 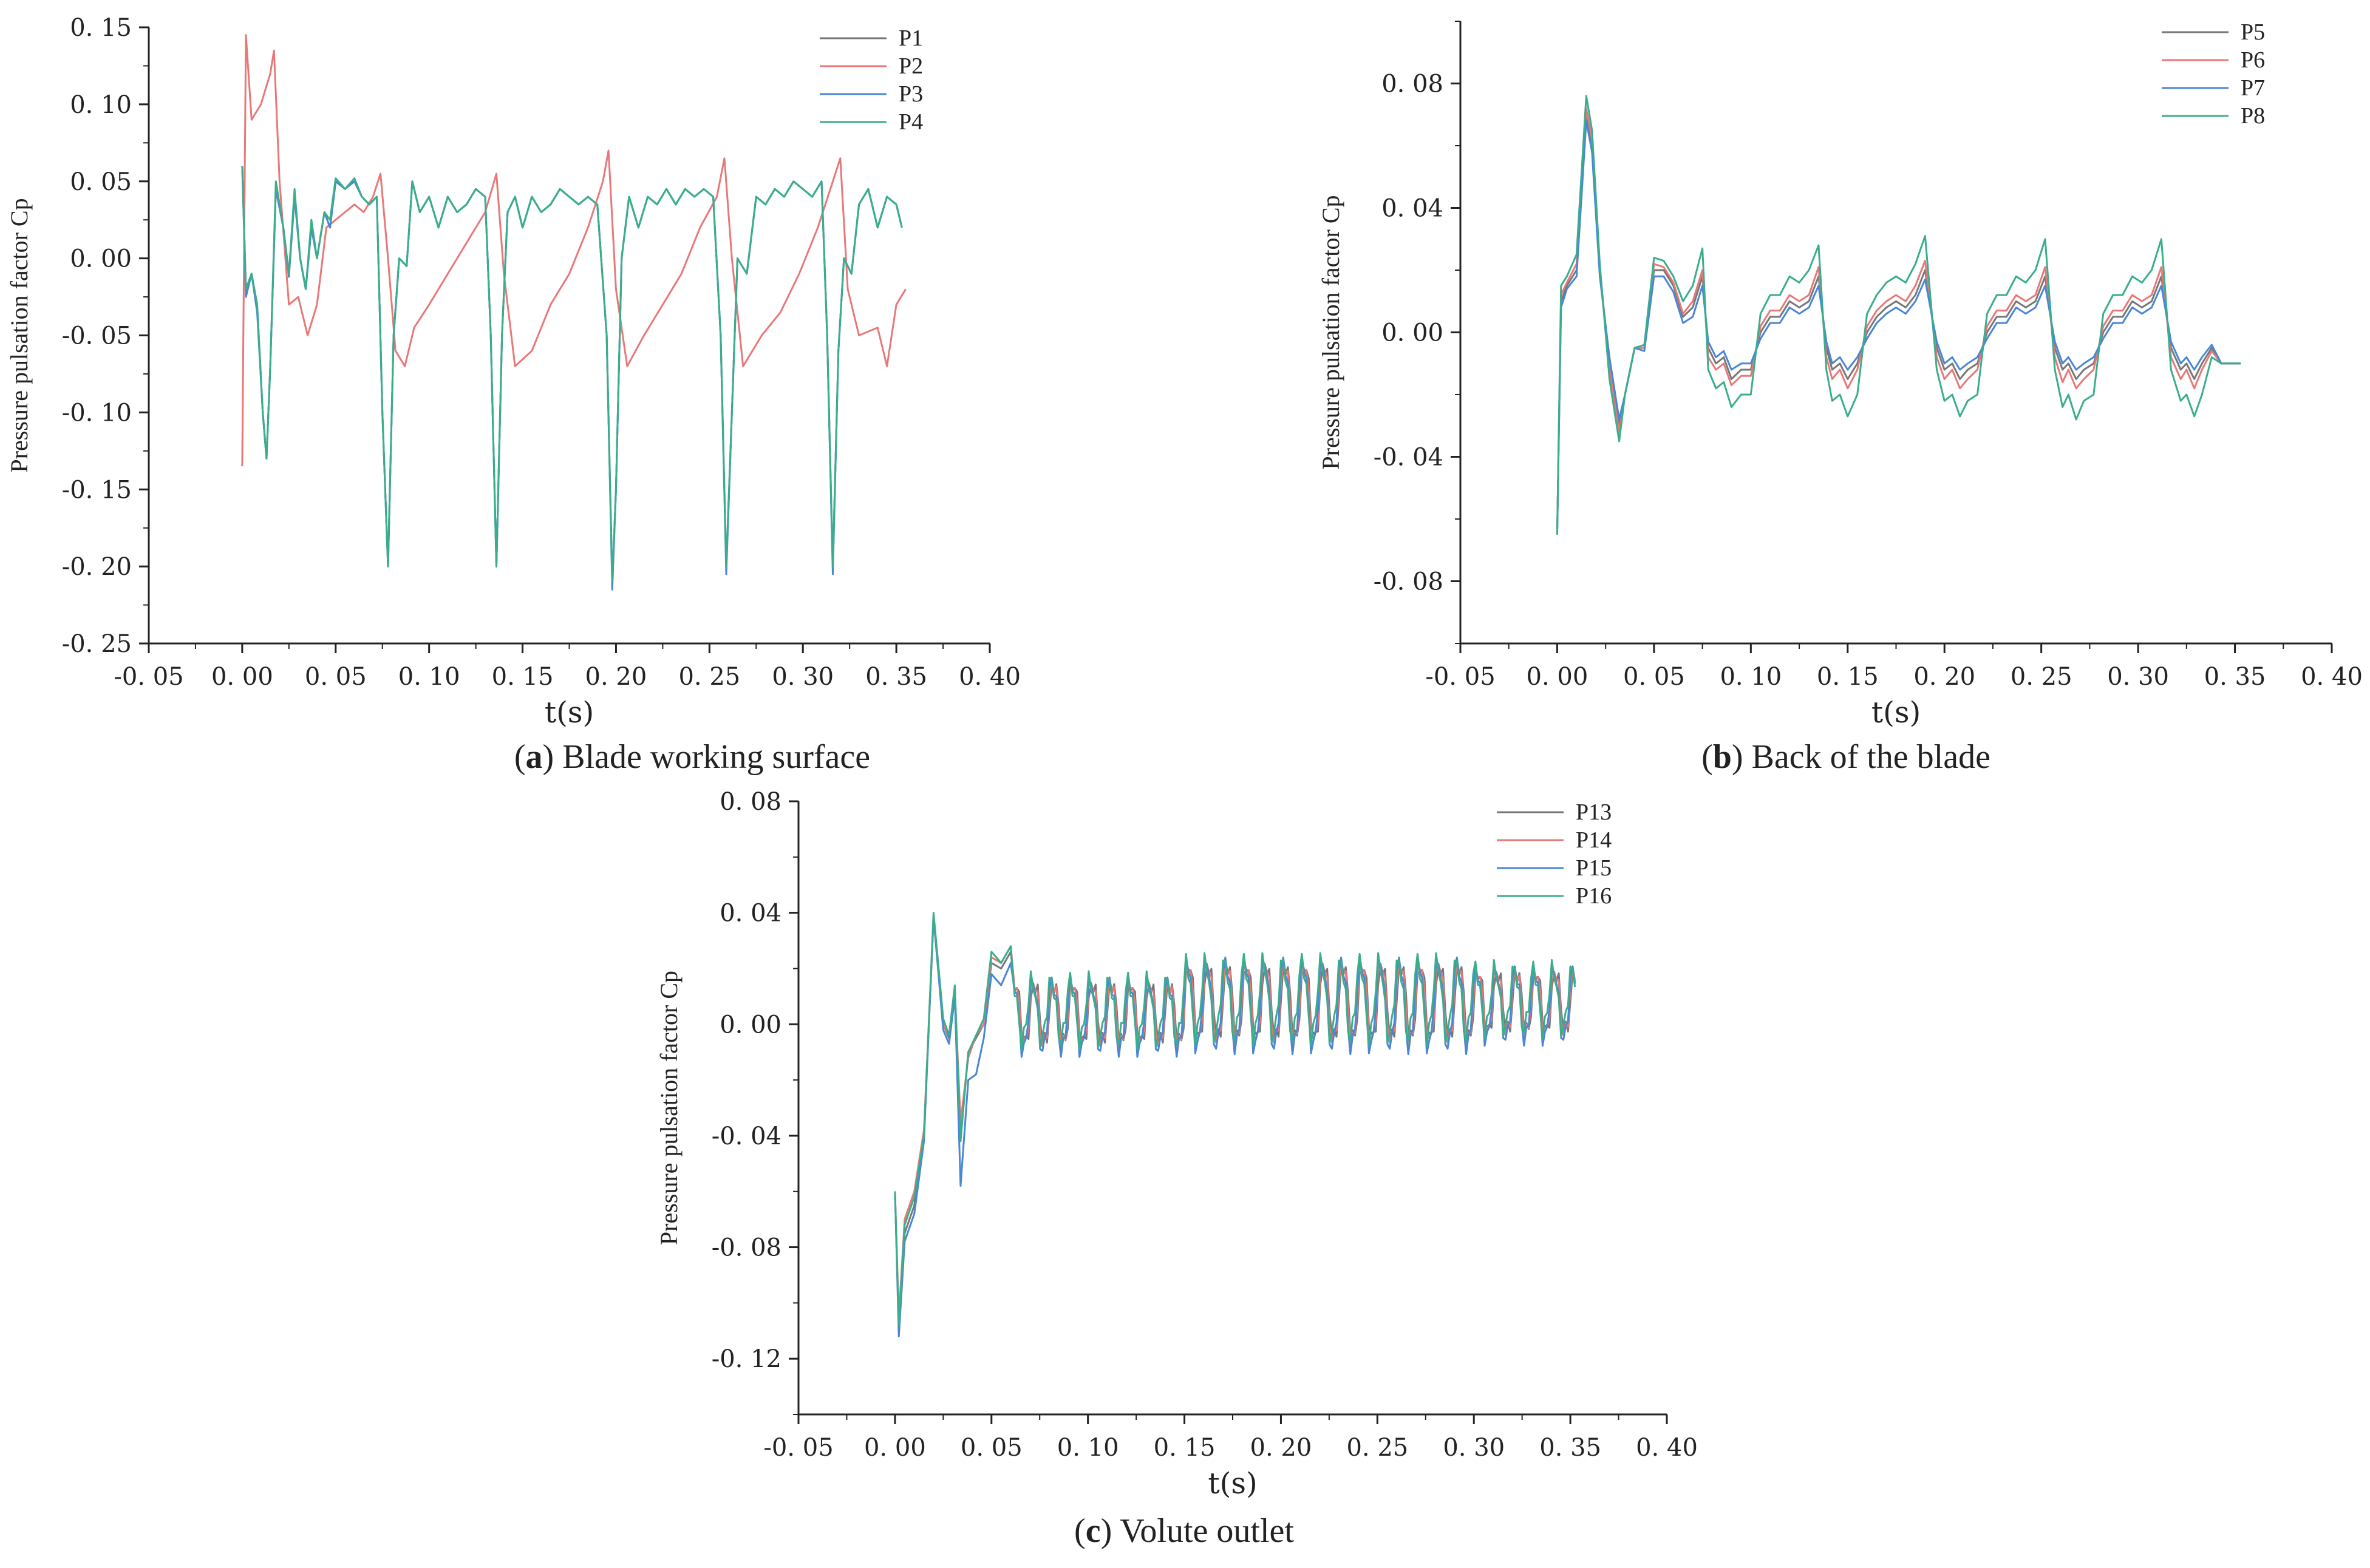 I want to click on series-line-p2, so click(x=574, y=250).